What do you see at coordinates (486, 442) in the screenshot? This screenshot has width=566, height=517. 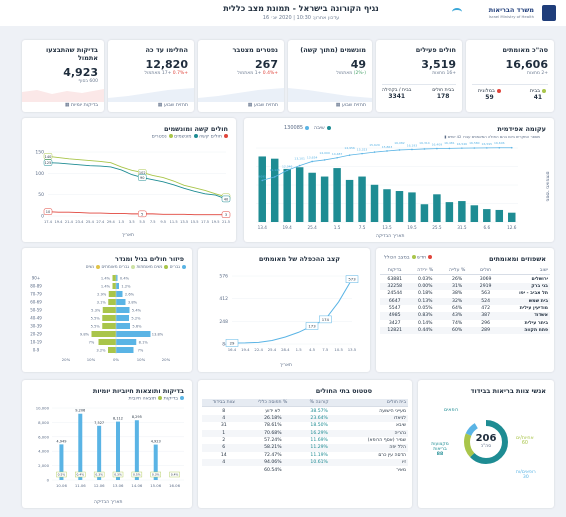 I see `staff-donut` at bounding box center [486, 442].